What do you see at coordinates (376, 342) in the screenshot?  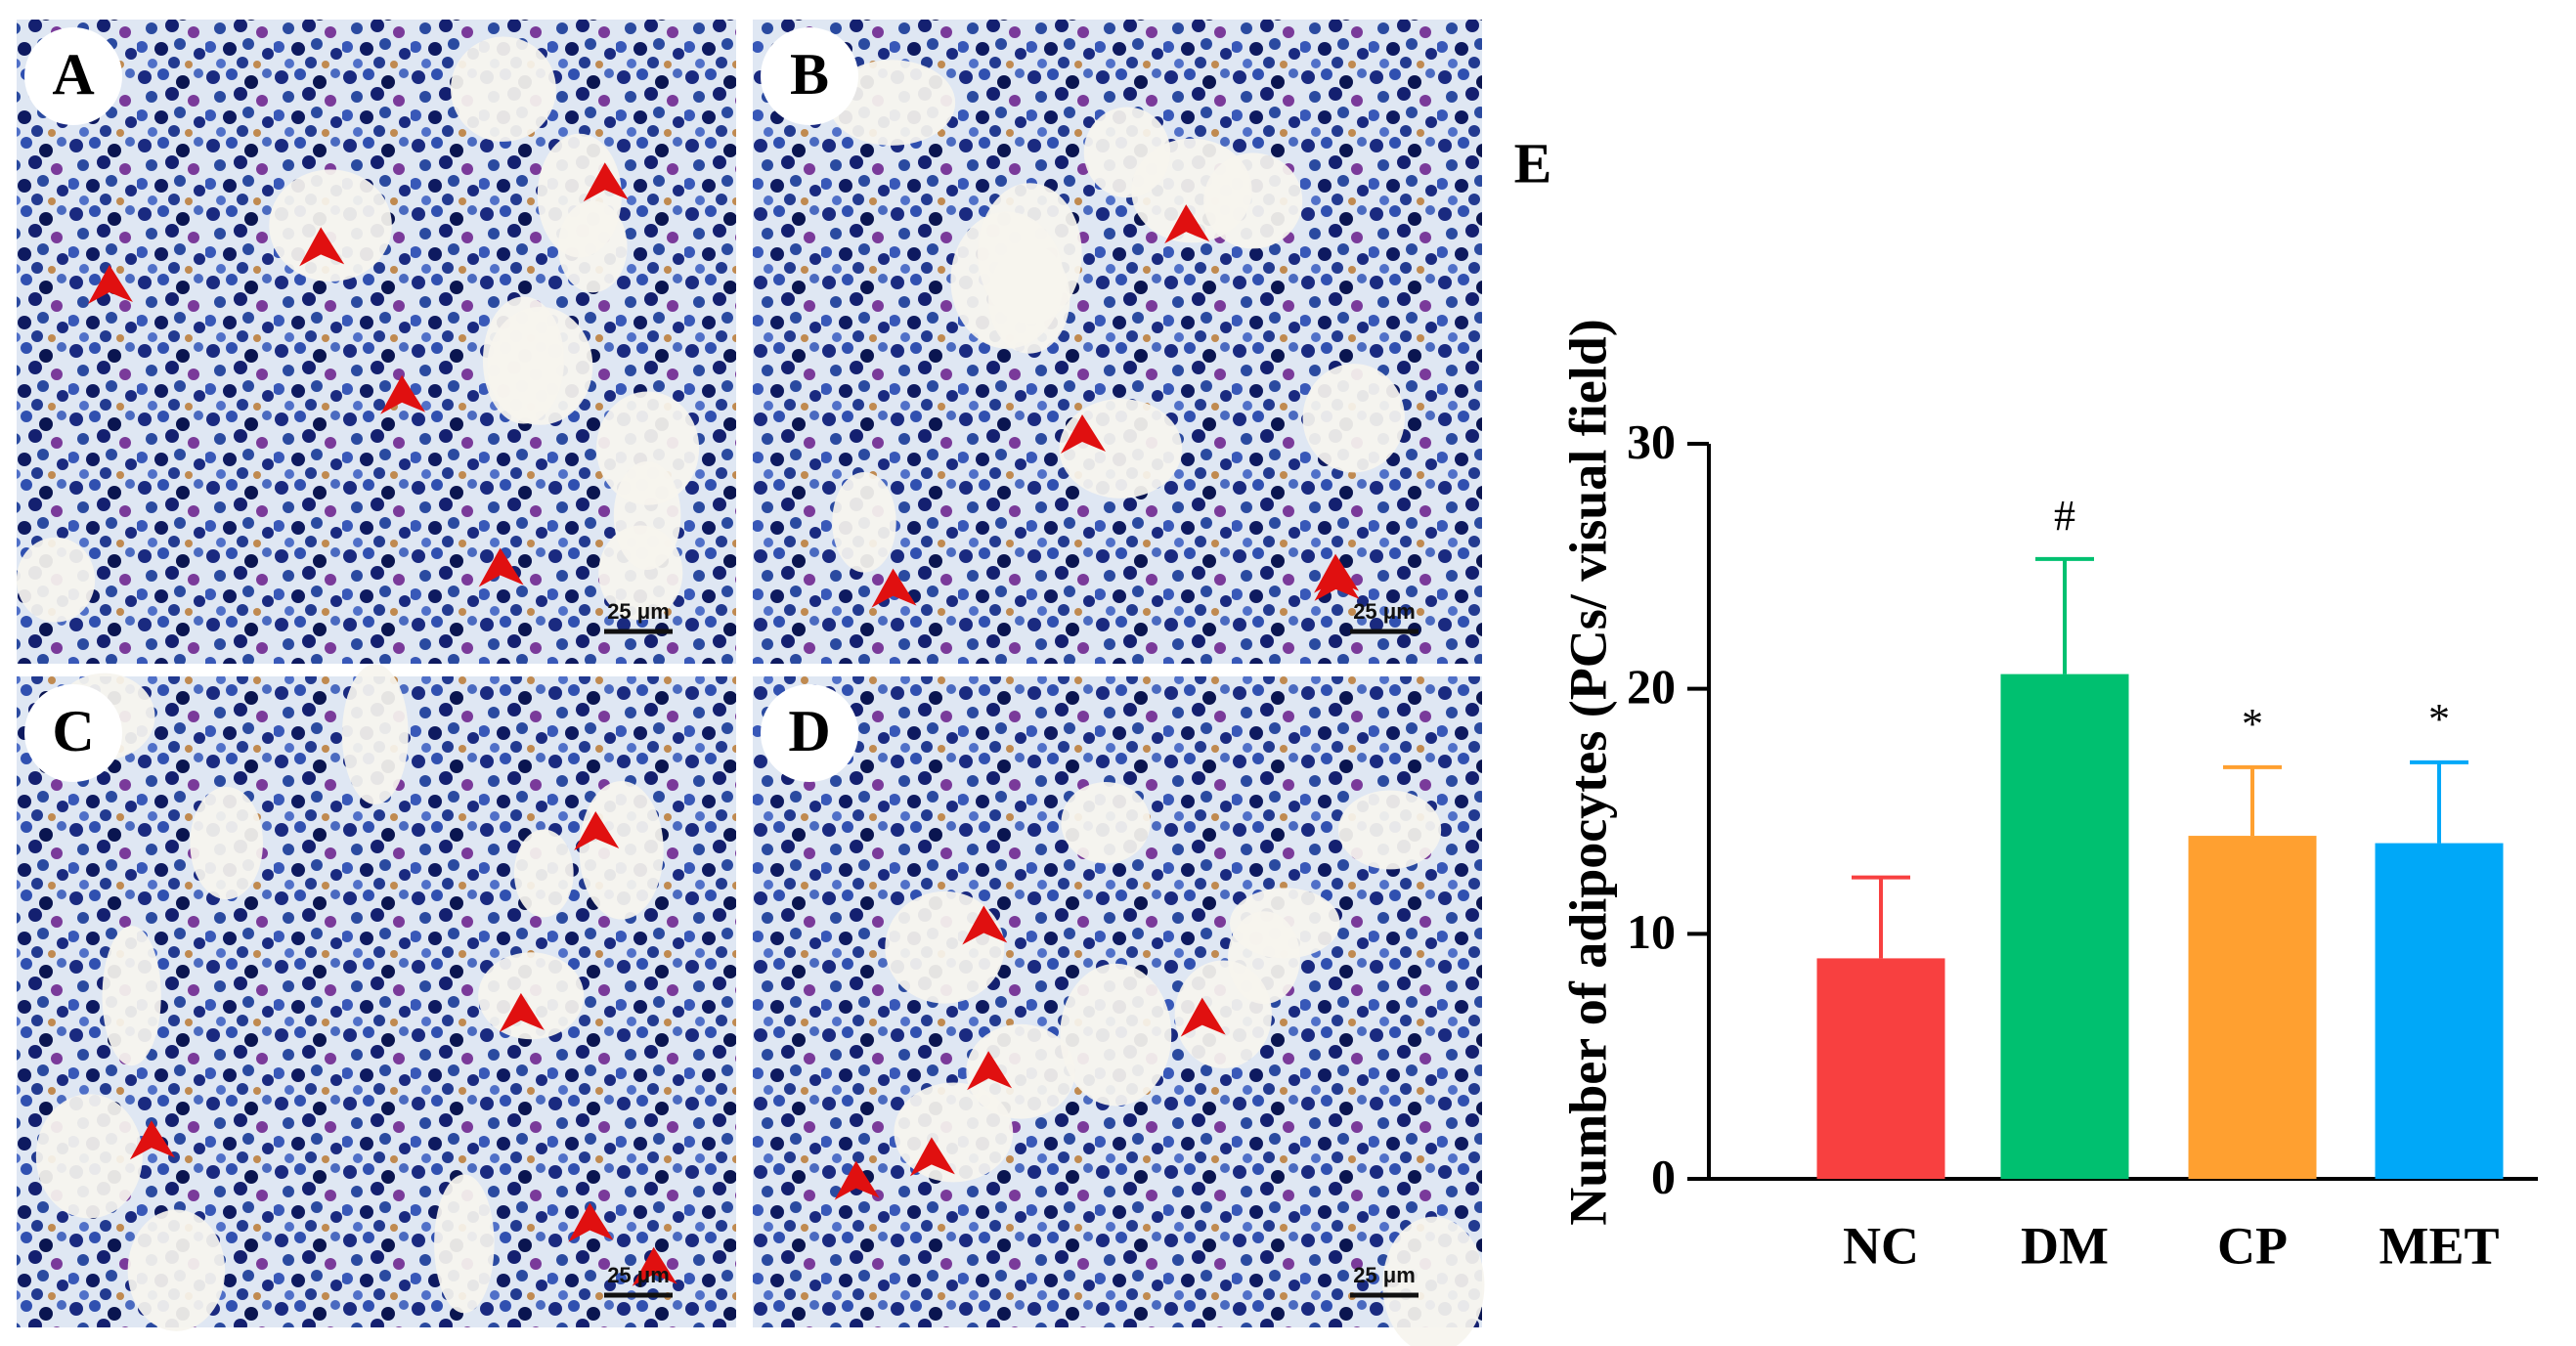 I see `micrograph: A 25 μm` at bounding box center [376, 342].